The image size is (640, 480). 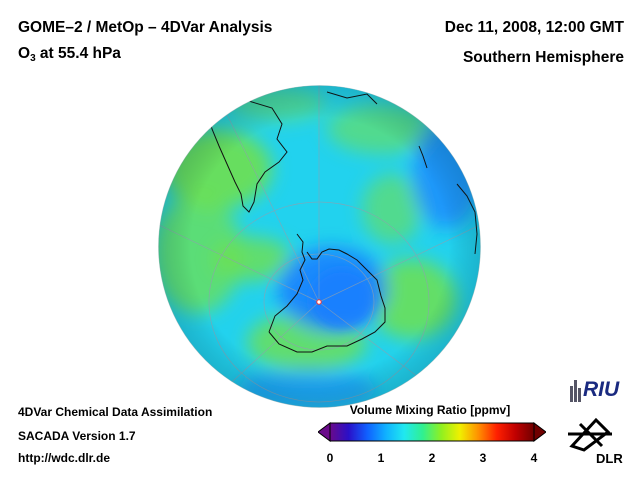 What do you see at coordinates (115, 412) in the screenshot?
I see `footer-system-label: 4DVar Chemical Data Assimilation` at bounding box center [115, 412].